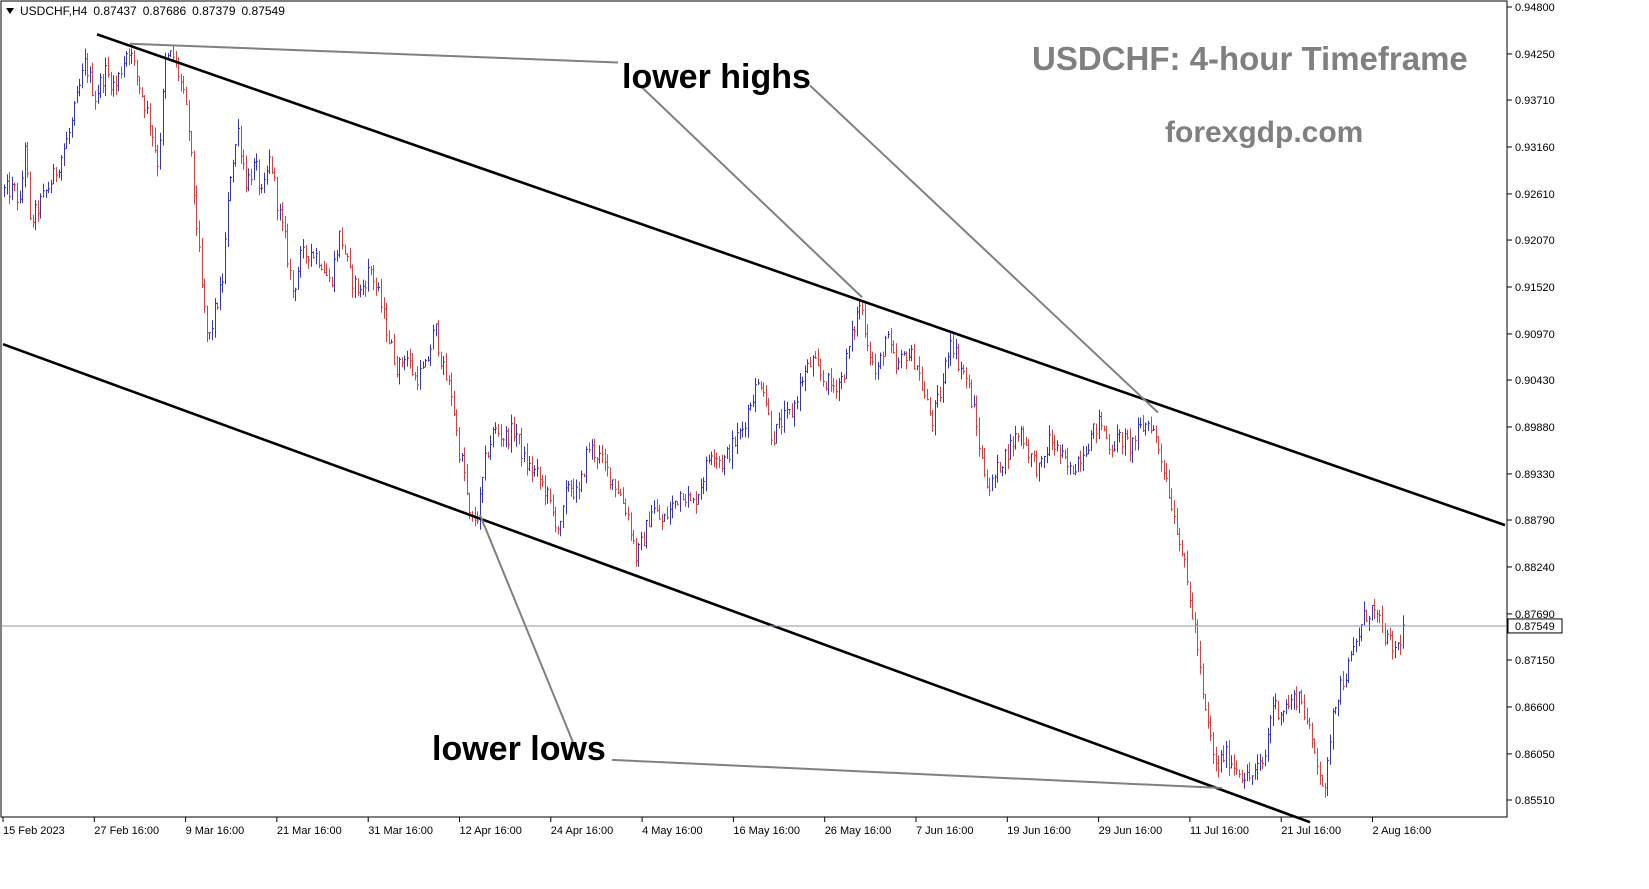 The height and width of the screenshot is (889, 1649). Describe the element at coordinates (1402, 831) in the screenshot. I see `x-tick-label: 2 Aug 16:00` at that location.